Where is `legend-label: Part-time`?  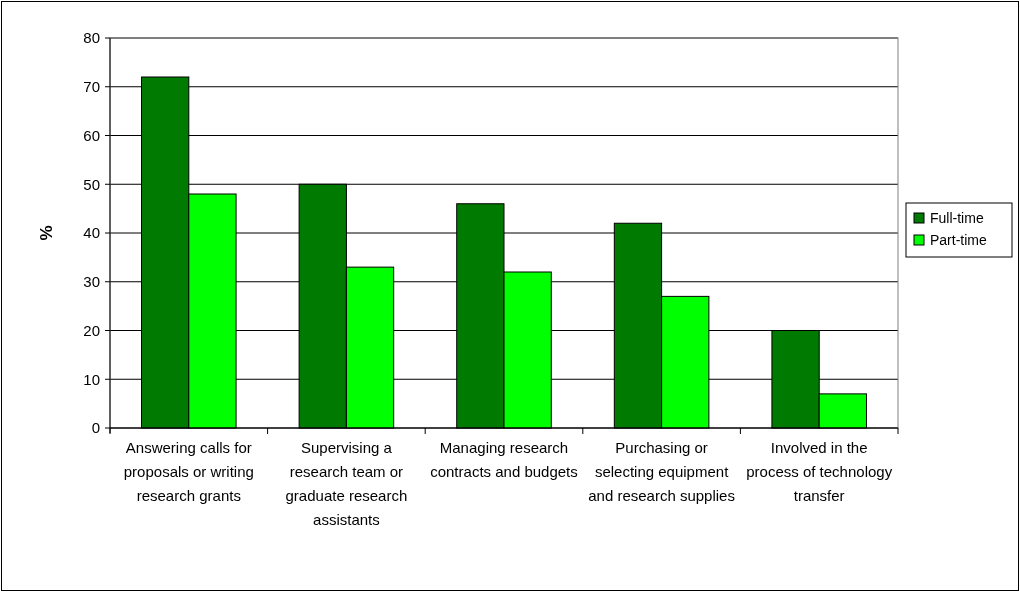 legend-label: Part-time is located at coordinates (958, 239).